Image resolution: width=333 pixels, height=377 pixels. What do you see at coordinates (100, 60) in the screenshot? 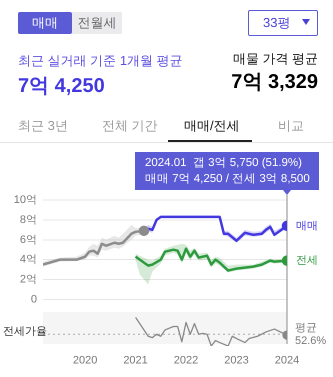
I see `text: 최근 실거래 기준 1개월 평균` at bounding box center [100, 60].